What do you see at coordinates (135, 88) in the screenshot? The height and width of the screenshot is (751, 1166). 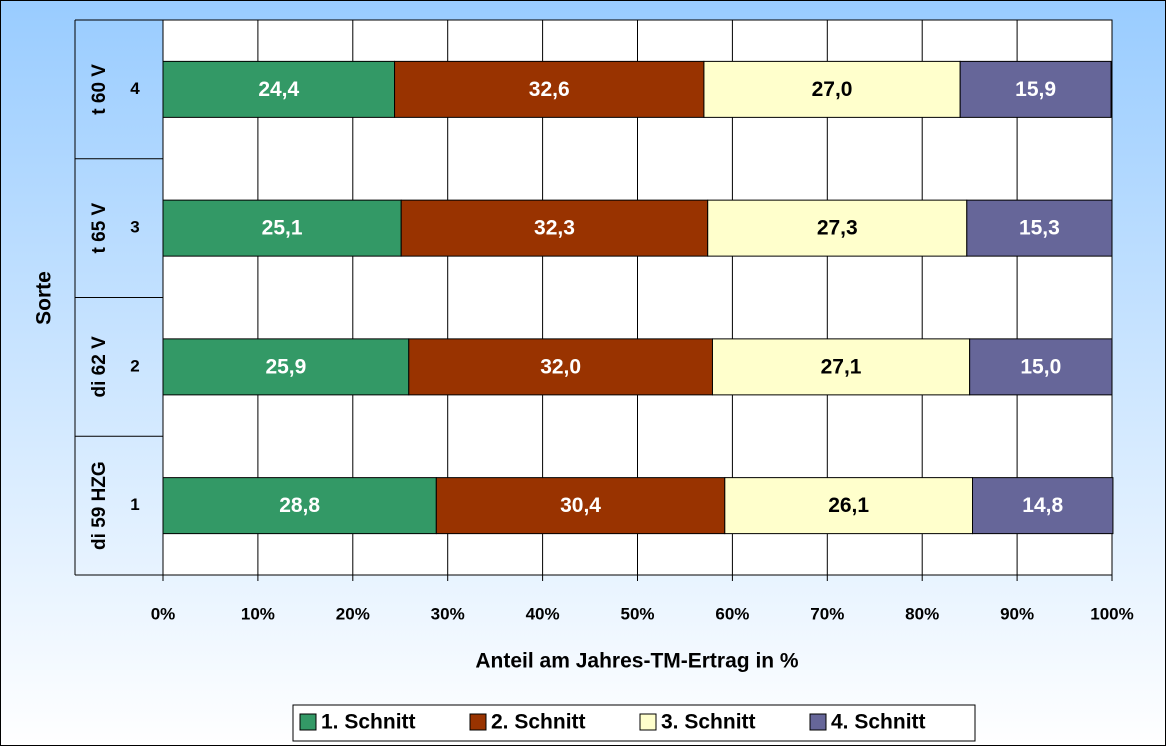 I see `y-tick-label: 4` at bounding box center [135, 88].